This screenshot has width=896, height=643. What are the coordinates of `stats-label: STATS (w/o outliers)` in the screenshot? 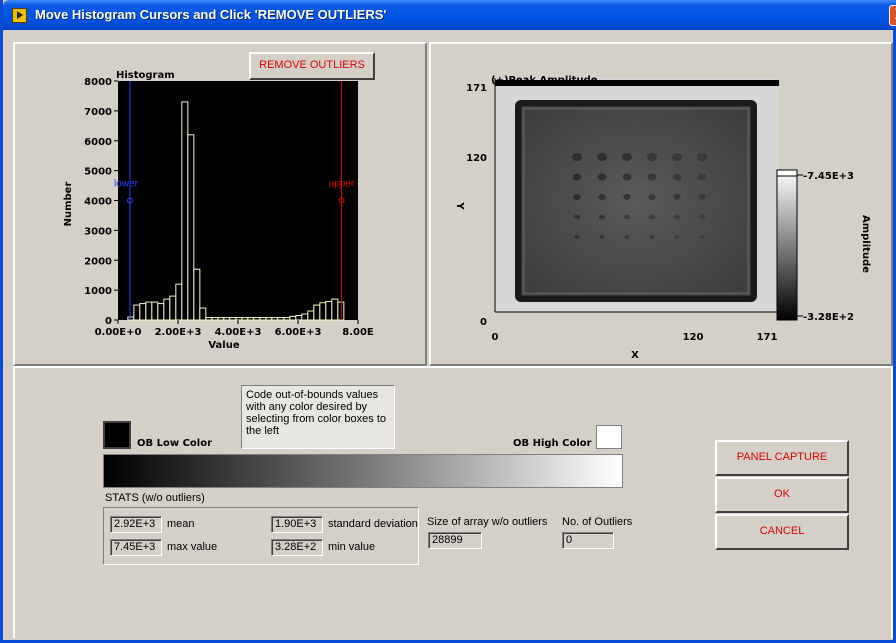 It's located at (155, 498).